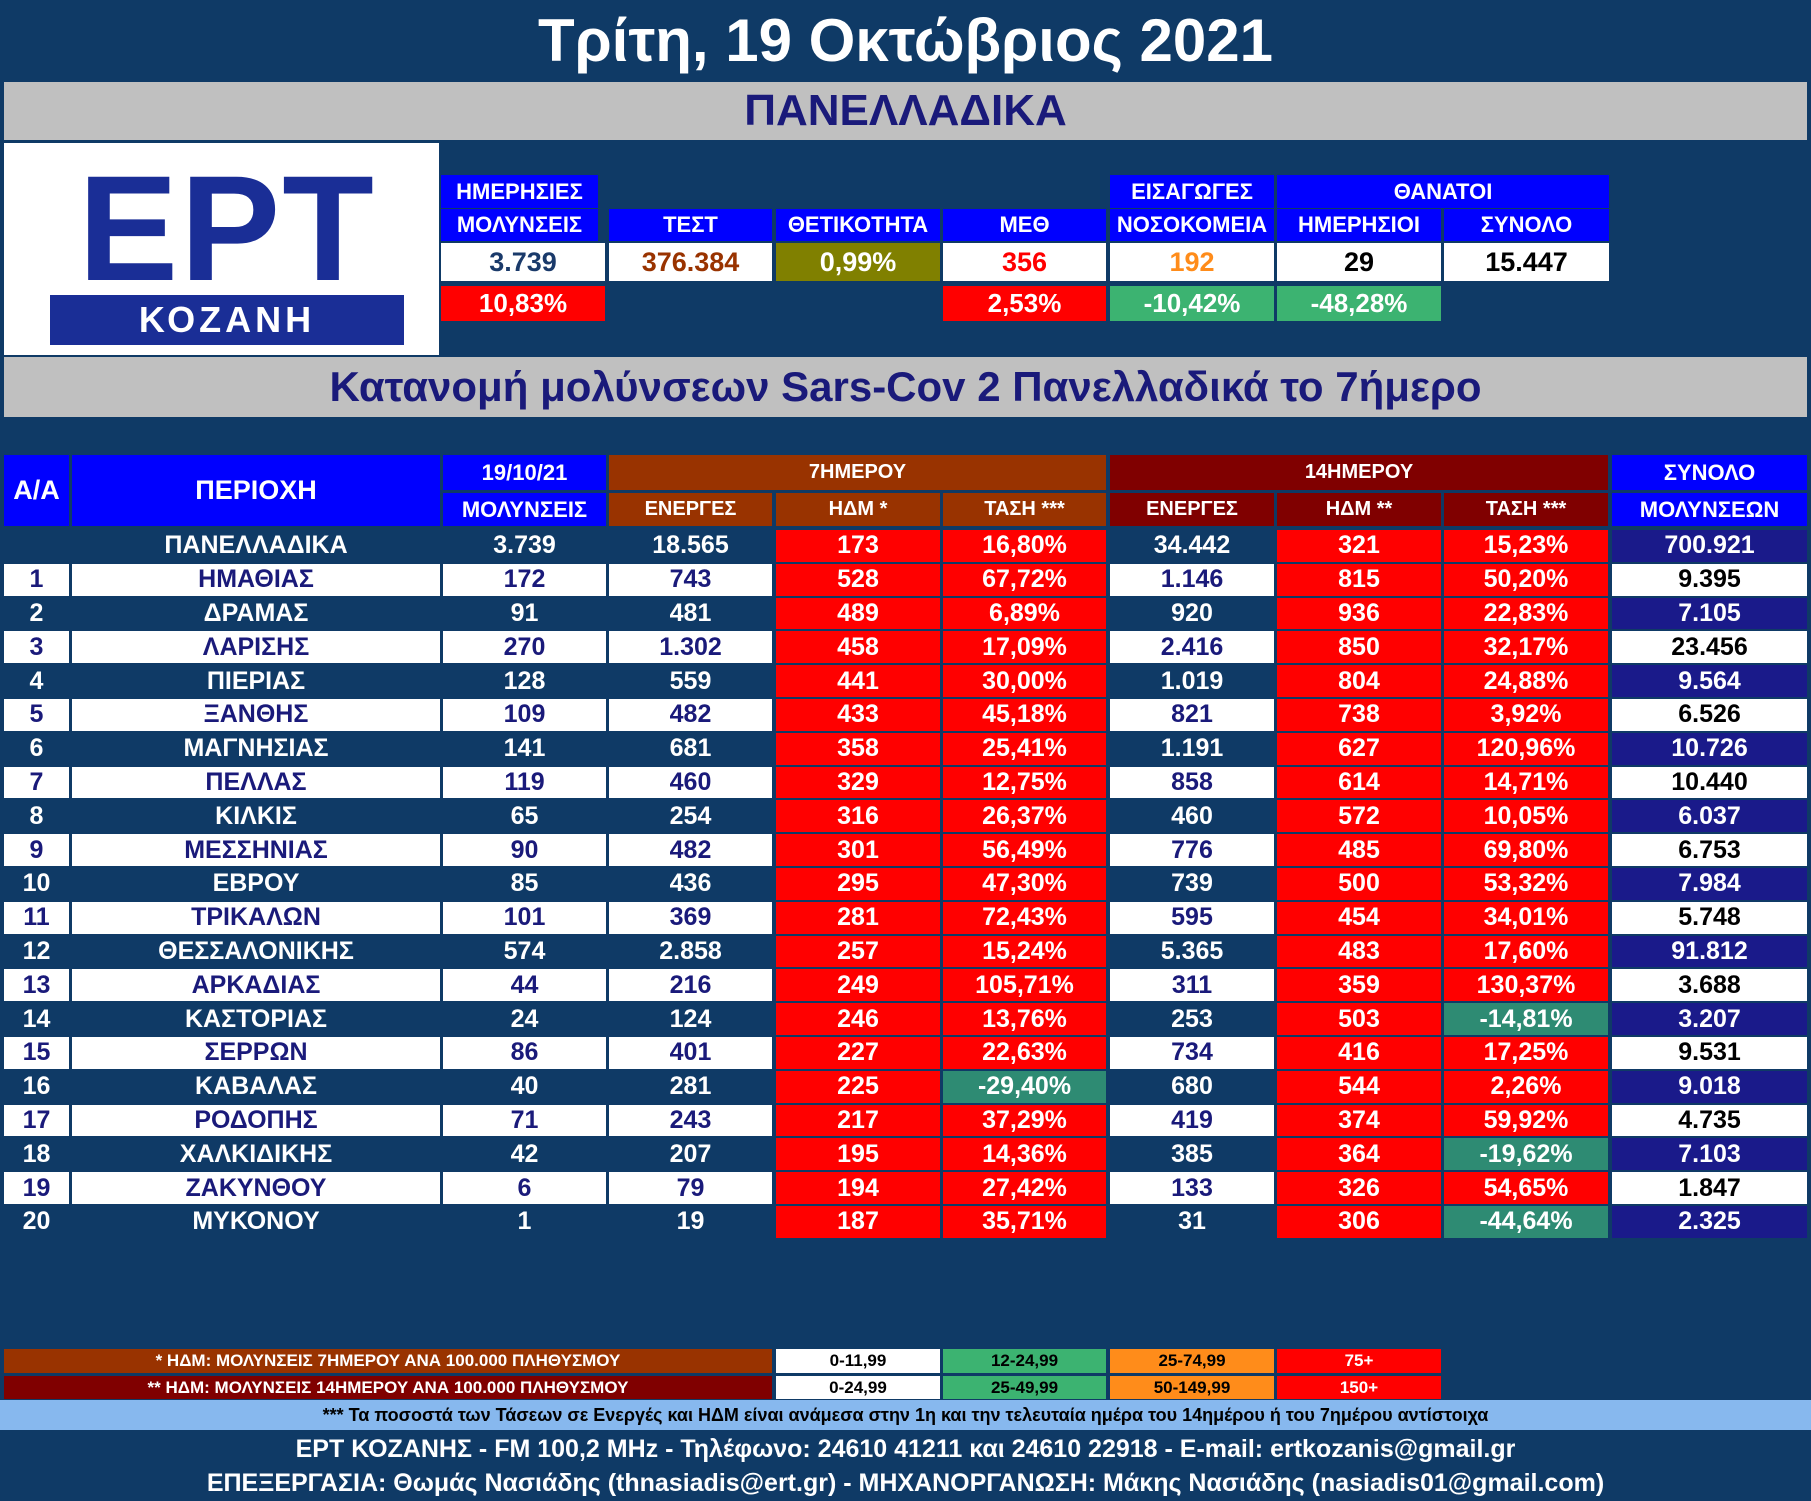 Image resolution: width=1811 pixels, height=1501 pixels. I want to click on table-total-cell: 10.726, so click(1709, 748).